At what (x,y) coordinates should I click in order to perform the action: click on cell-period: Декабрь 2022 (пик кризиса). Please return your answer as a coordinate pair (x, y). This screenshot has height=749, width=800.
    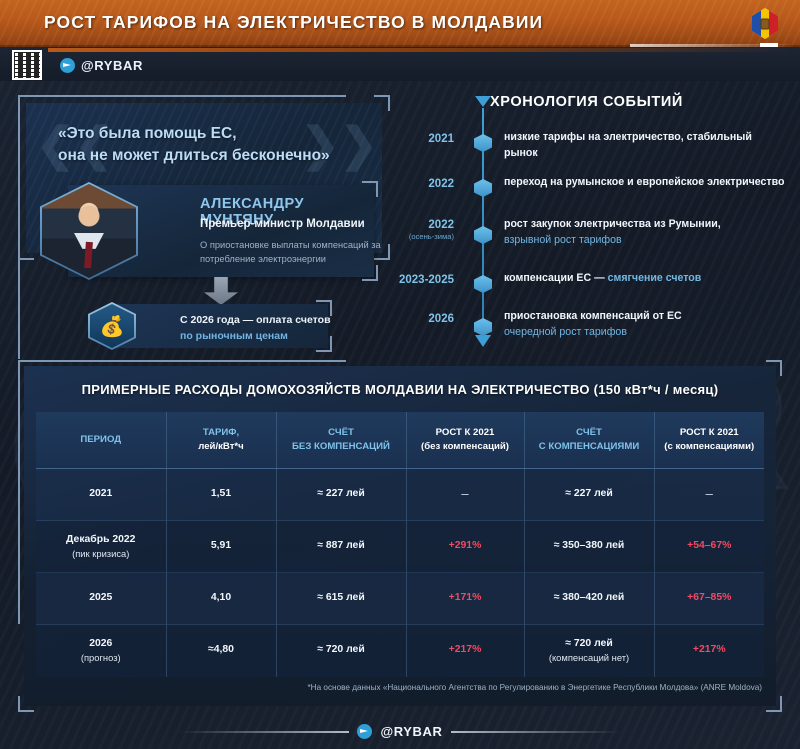
    Looking at the image, I should click on (101, 546).